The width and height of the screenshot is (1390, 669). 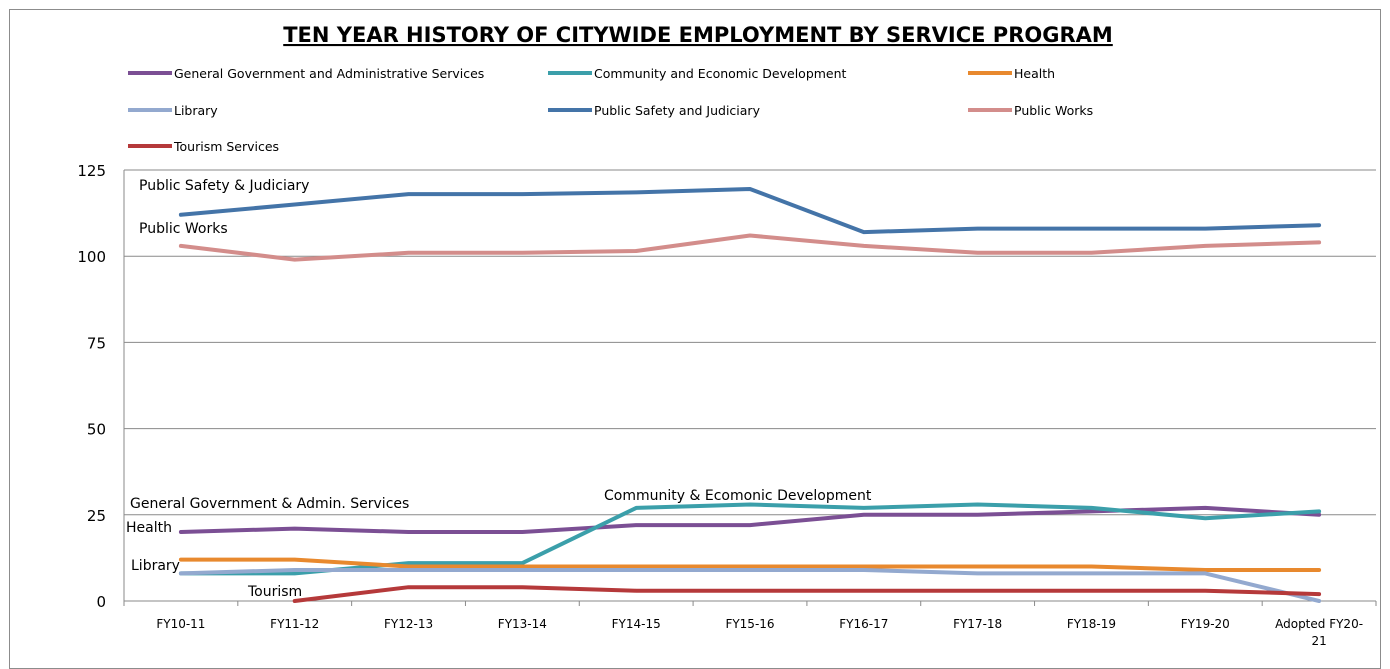 I want to click on legend-label: Community and Economic Development, so click(x=720, y=73).